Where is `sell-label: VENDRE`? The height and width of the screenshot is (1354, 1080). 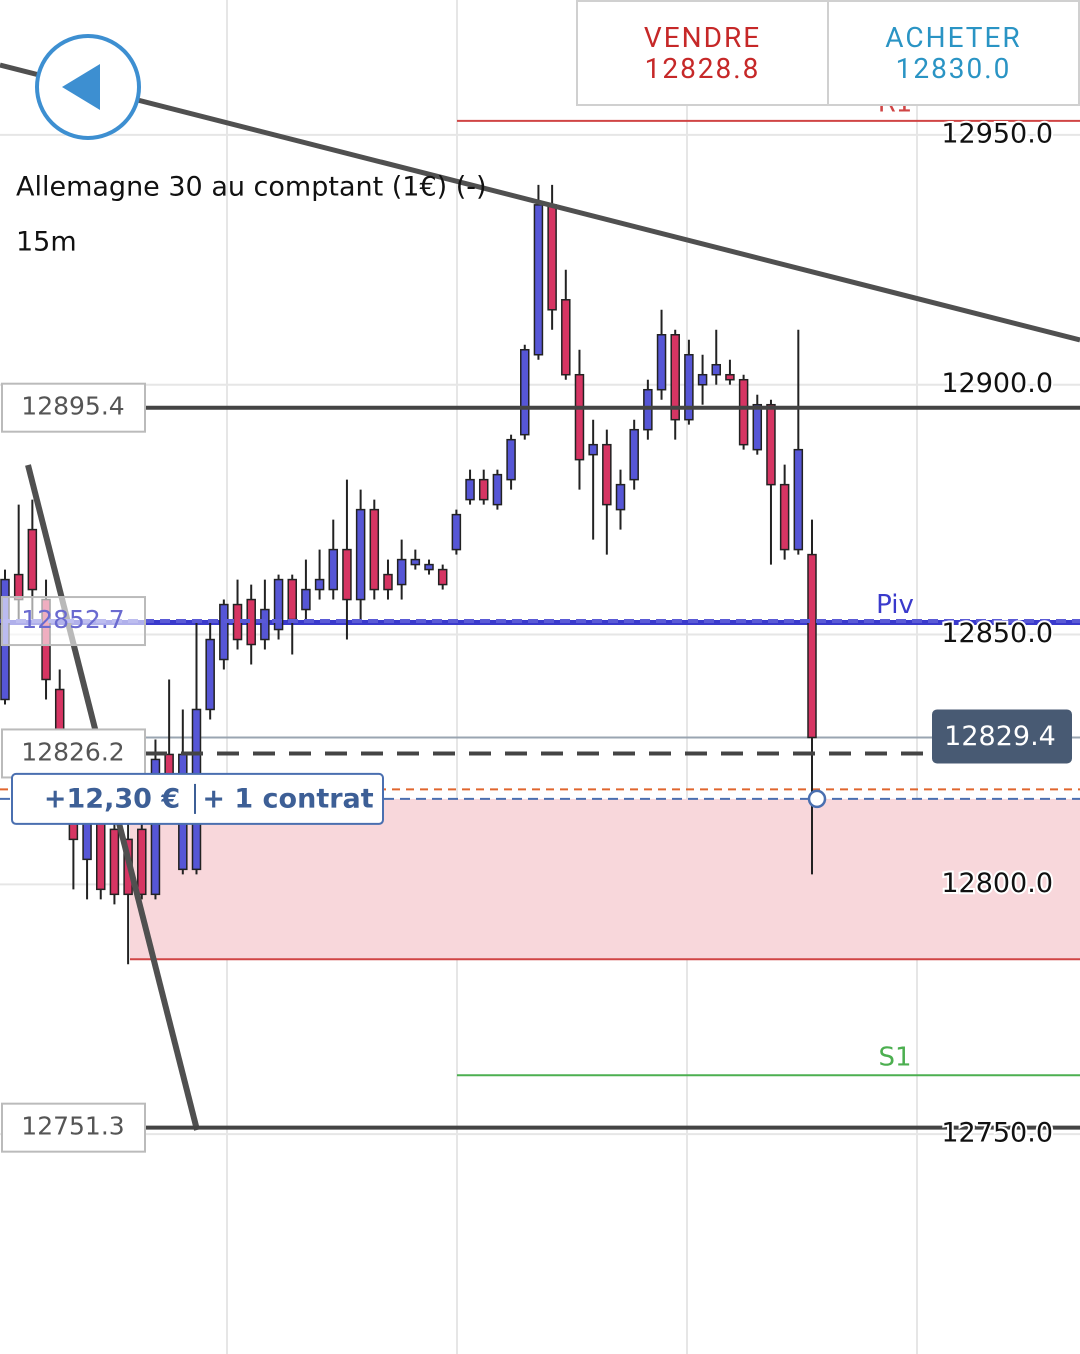
sell-label: VENDRE is located at coordinates (702, 37).